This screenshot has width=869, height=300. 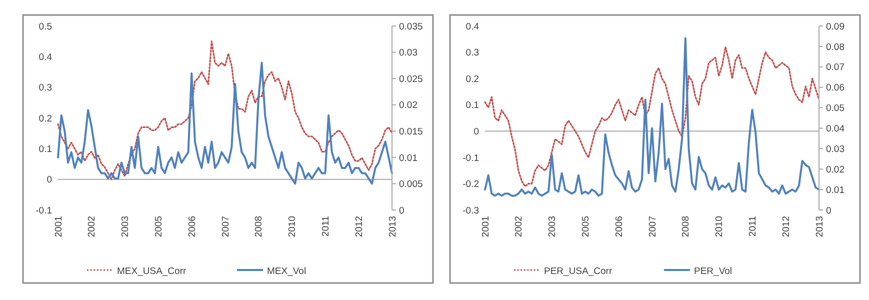 What do you see at coordinates (835, 26) in the screenshot?
I see `y2-tick-label: 0.09` at bounding box center [835, 26].